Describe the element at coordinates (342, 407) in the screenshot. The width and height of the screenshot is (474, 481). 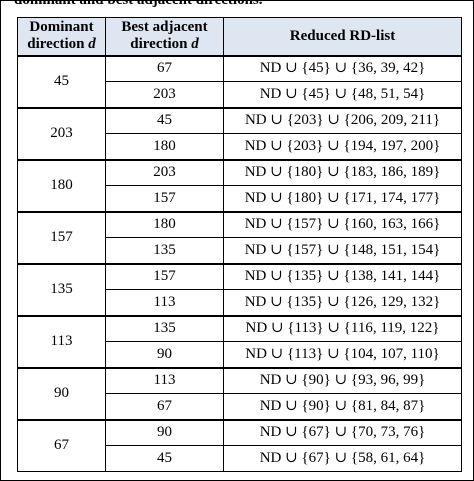
I see `reduced-rd-list-cell: ND ∪ {90} ∪ {81, 84, 87}` at that location.